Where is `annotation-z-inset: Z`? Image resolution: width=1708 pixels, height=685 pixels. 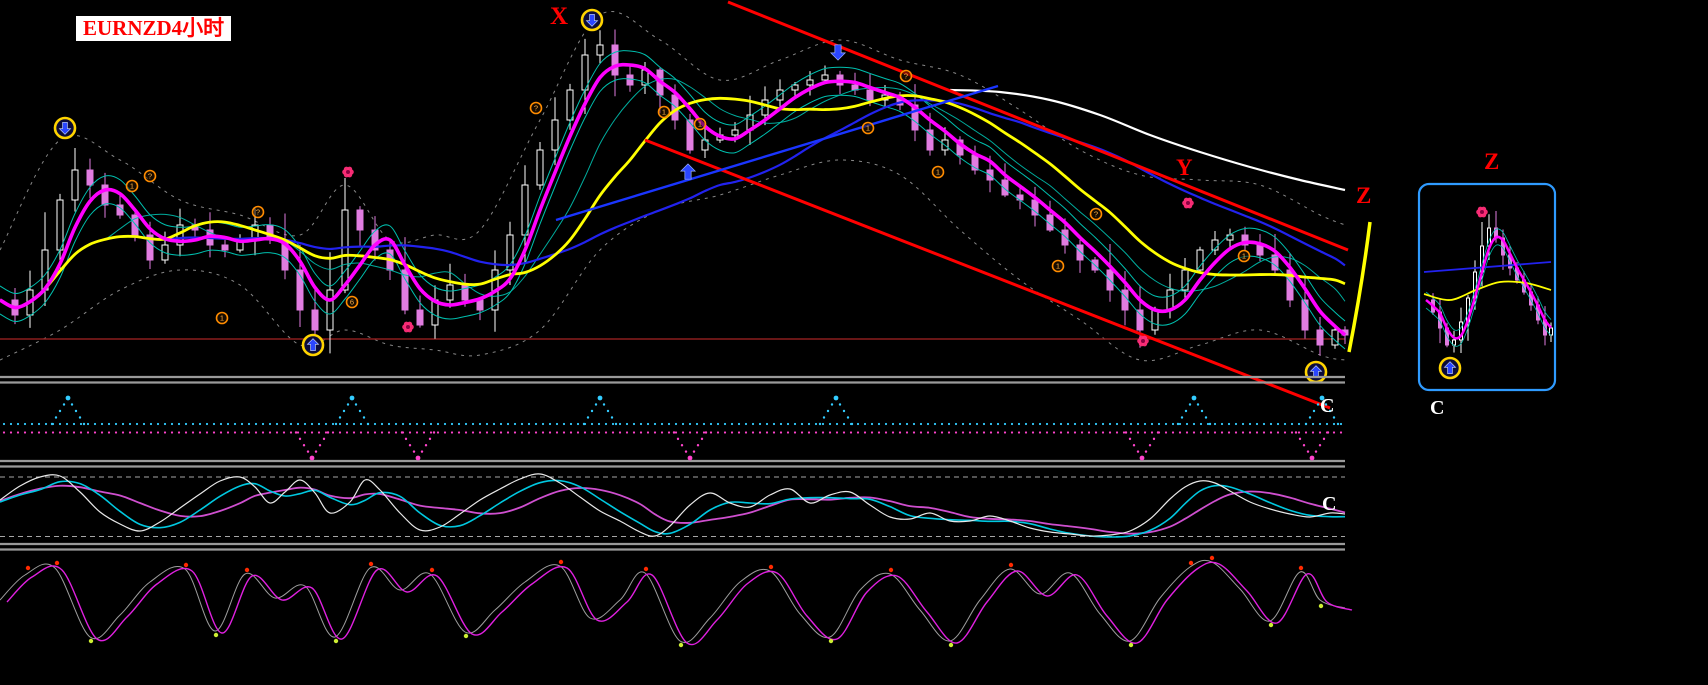 annotation-z-inset: Z is located at coordinates (1492, 161).